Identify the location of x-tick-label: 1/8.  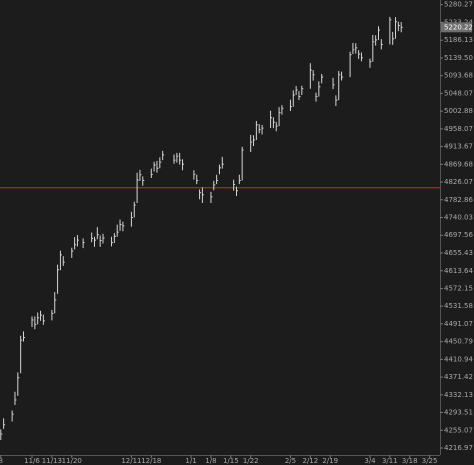
(210, 461).